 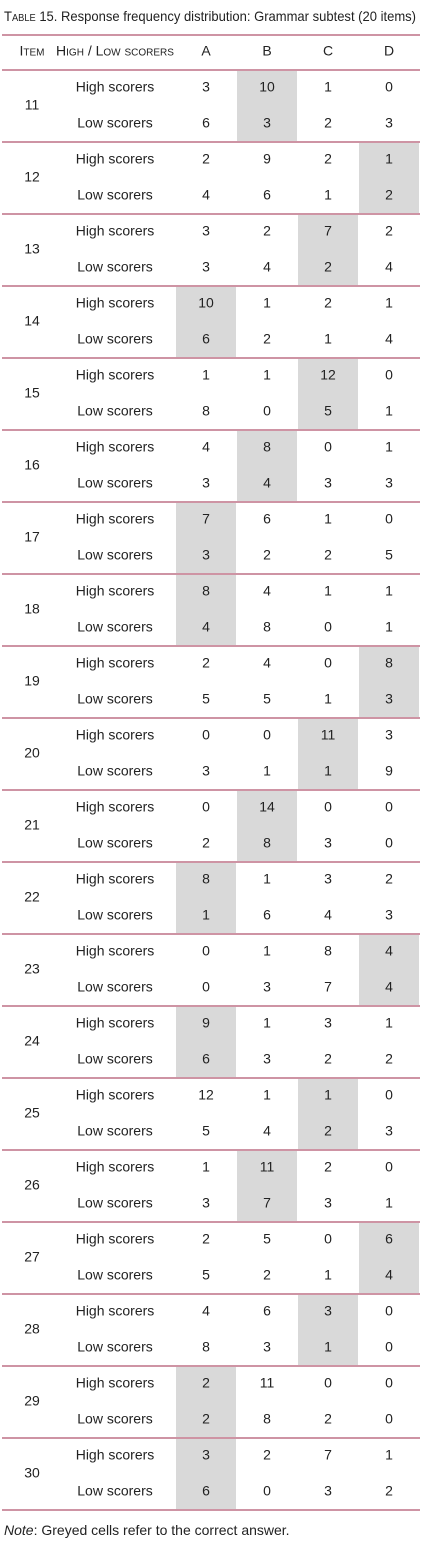 What do you see at coordinates (32, 1473) in the screenshot?
I see `item-number: 30` at bounding box center [32, 1473].